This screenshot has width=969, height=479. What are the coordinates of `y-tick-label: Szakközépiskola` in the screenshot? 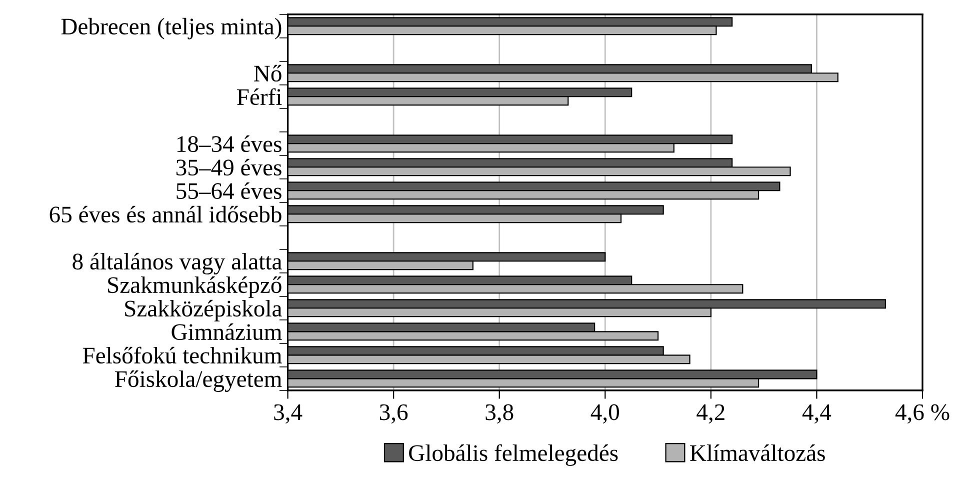 It's located at (203, 311).